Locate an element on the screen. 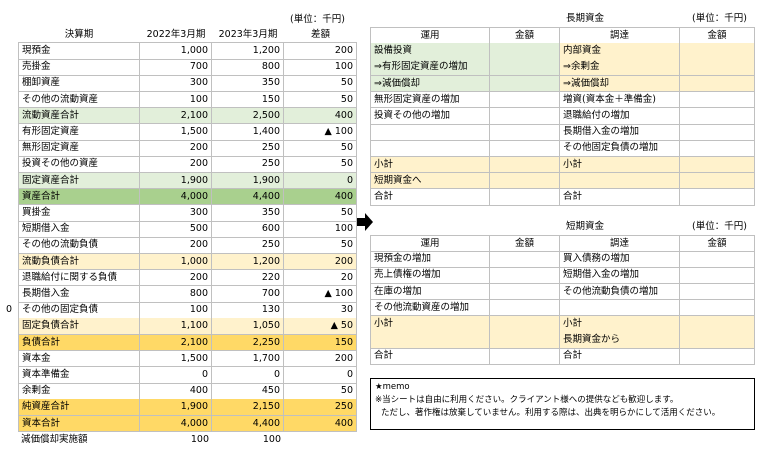 This screenshot has height=455, width=768. table-cell: 150 is located at coordinates (320, 343).